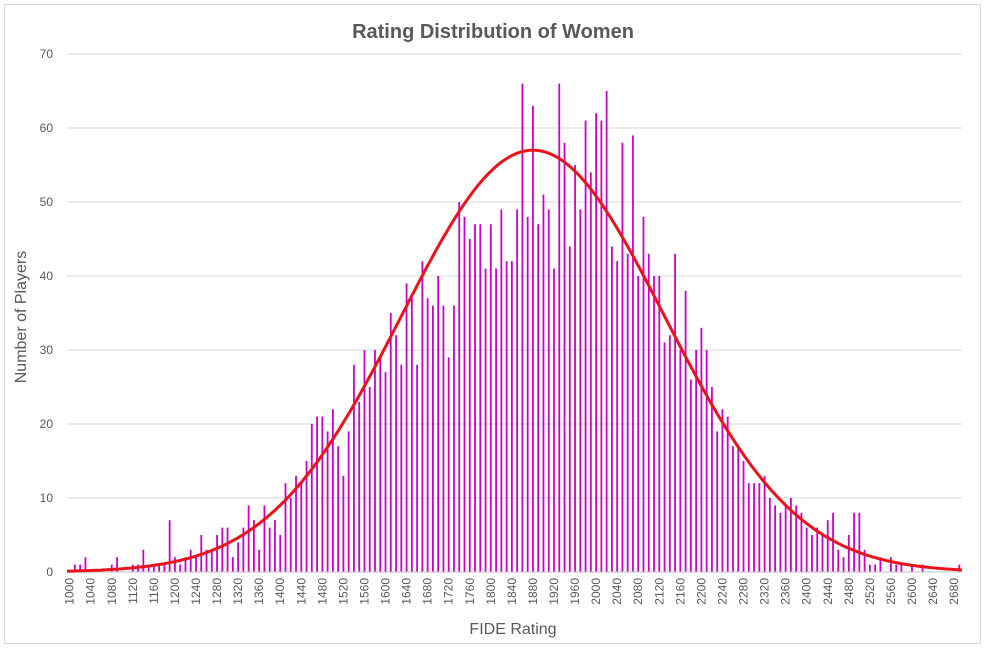 The width and height of the screenshot is (987, 648). Describe the element at coordinates (407, 591) in the screenshot. I see `x-tick-label: 1640` at that location.